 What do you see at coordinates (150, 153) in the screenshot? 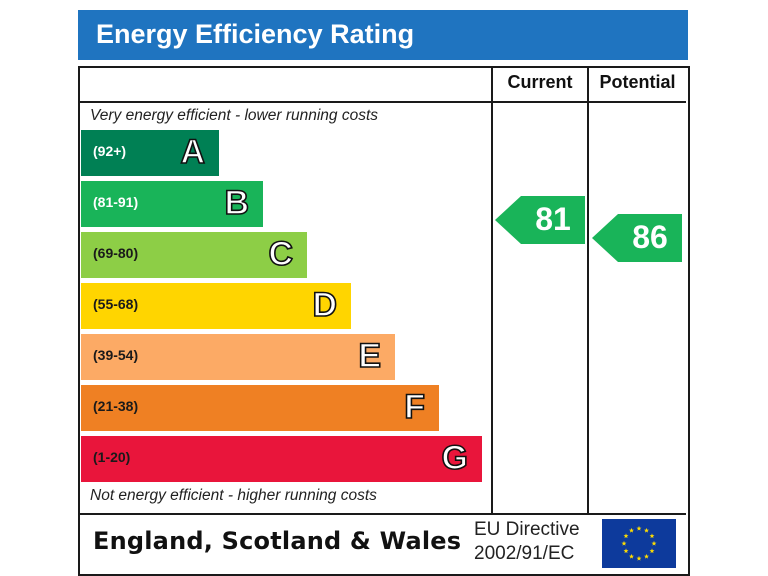
I see `band-a: (92+) A` at bounding box center [150, 153].